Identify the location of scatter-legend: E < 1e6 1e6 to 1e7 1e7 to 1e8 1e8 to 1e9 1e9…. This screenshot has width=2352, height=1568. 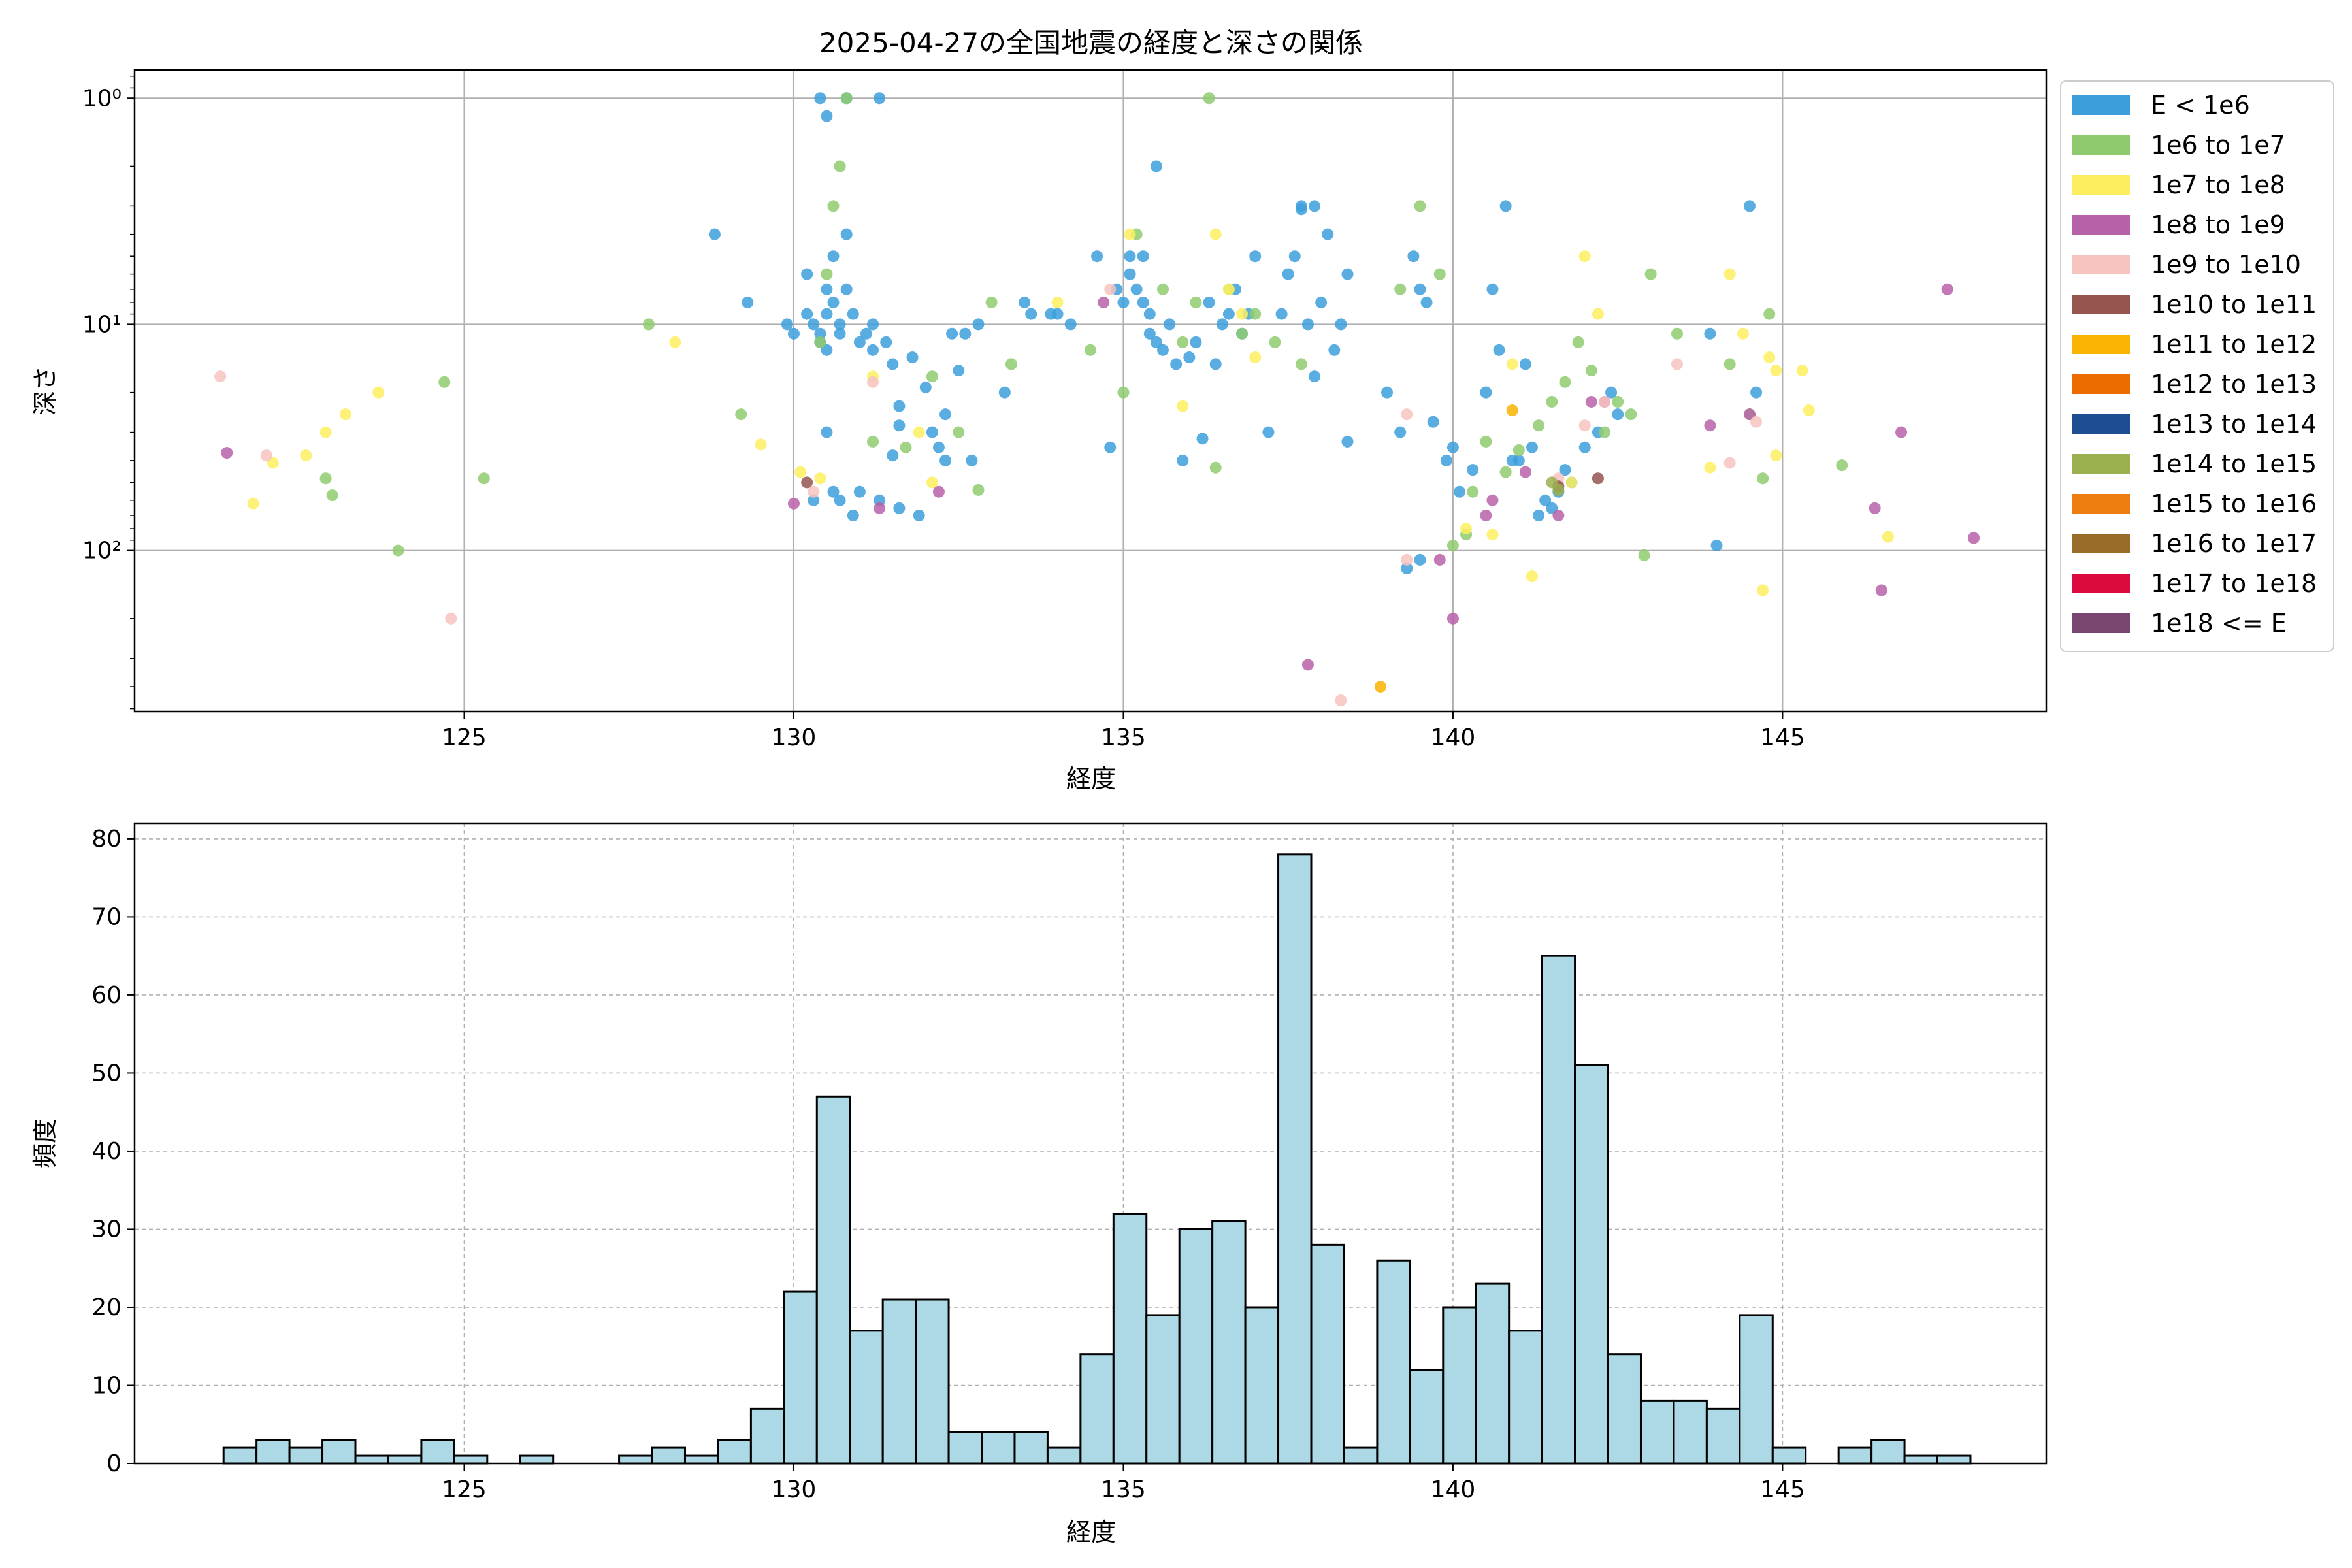
(2197, 366).